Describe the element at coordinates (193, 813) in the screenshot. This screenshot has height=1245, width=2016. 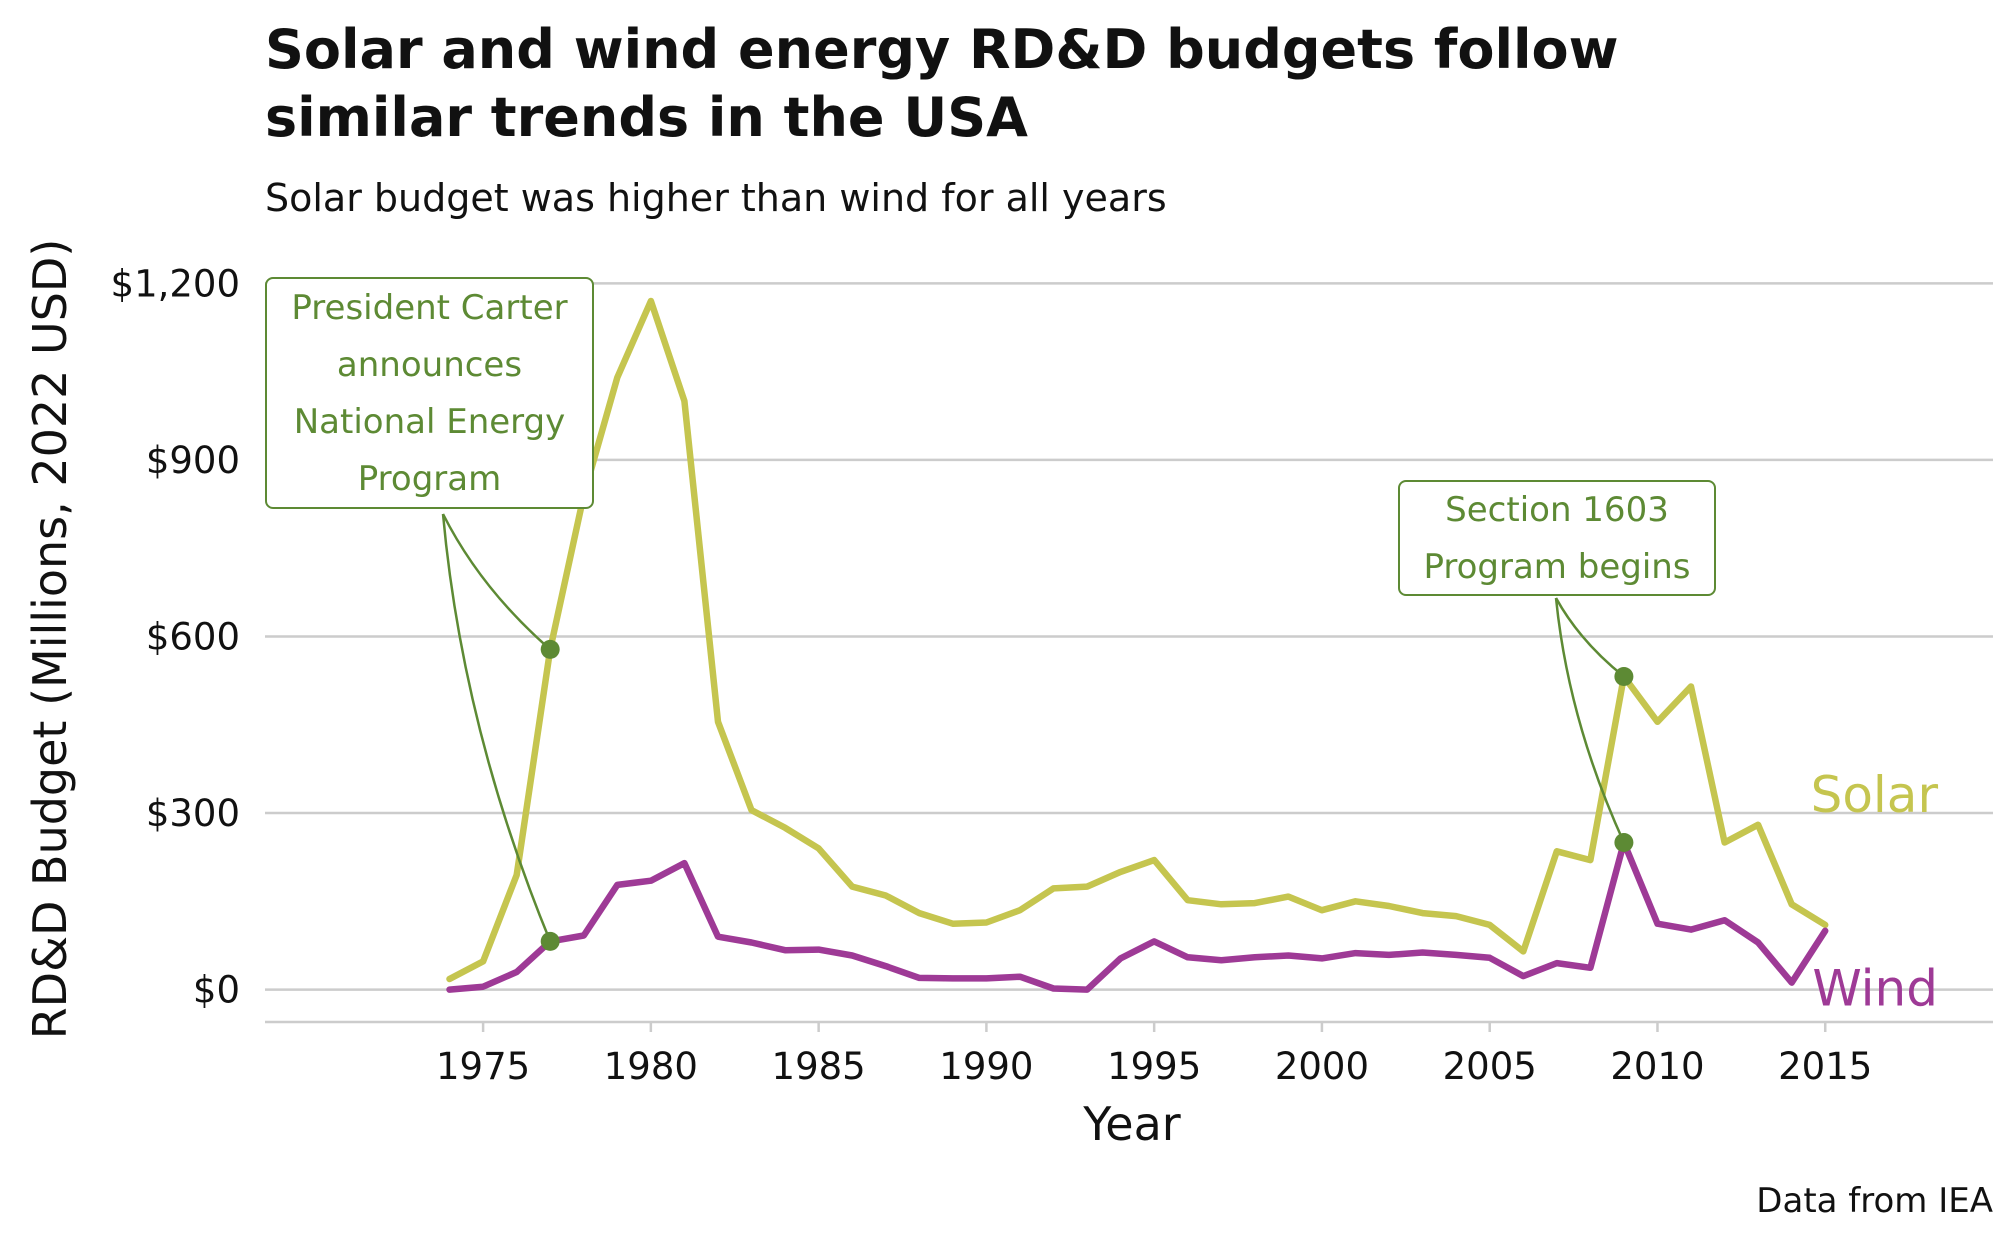
I see `y-tick-label: $300` at that location.